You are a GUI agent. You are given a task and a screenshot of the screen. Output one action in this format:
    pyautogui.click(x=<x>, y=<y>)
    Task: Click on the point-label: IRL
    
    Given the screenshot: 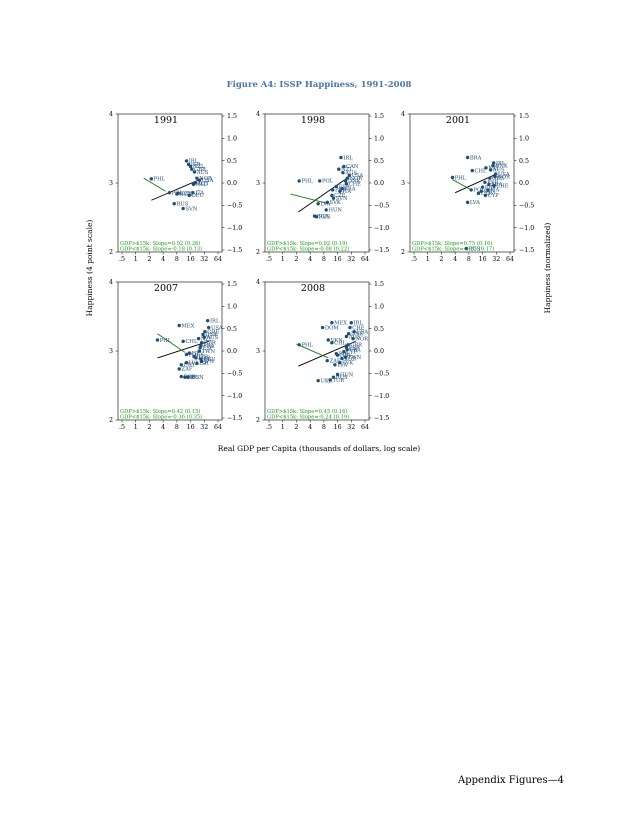 What is the action you would take?
    pyautogui.click(x=348, y=158)
    